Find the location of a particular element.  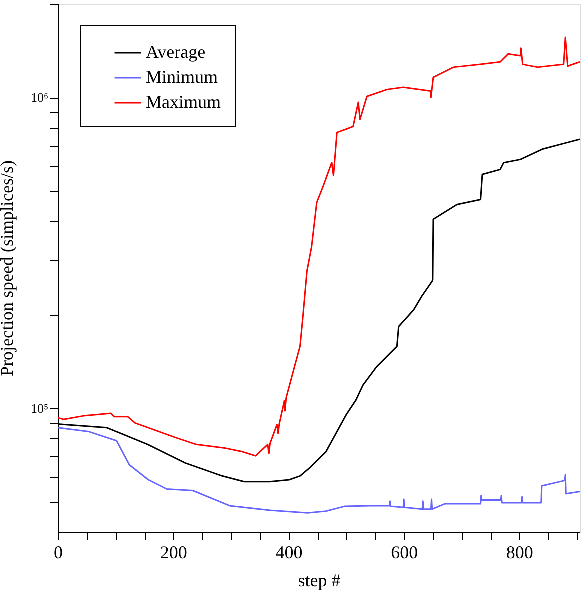

y-tick-label: 10⁶ is located at coordinates (39, 98).